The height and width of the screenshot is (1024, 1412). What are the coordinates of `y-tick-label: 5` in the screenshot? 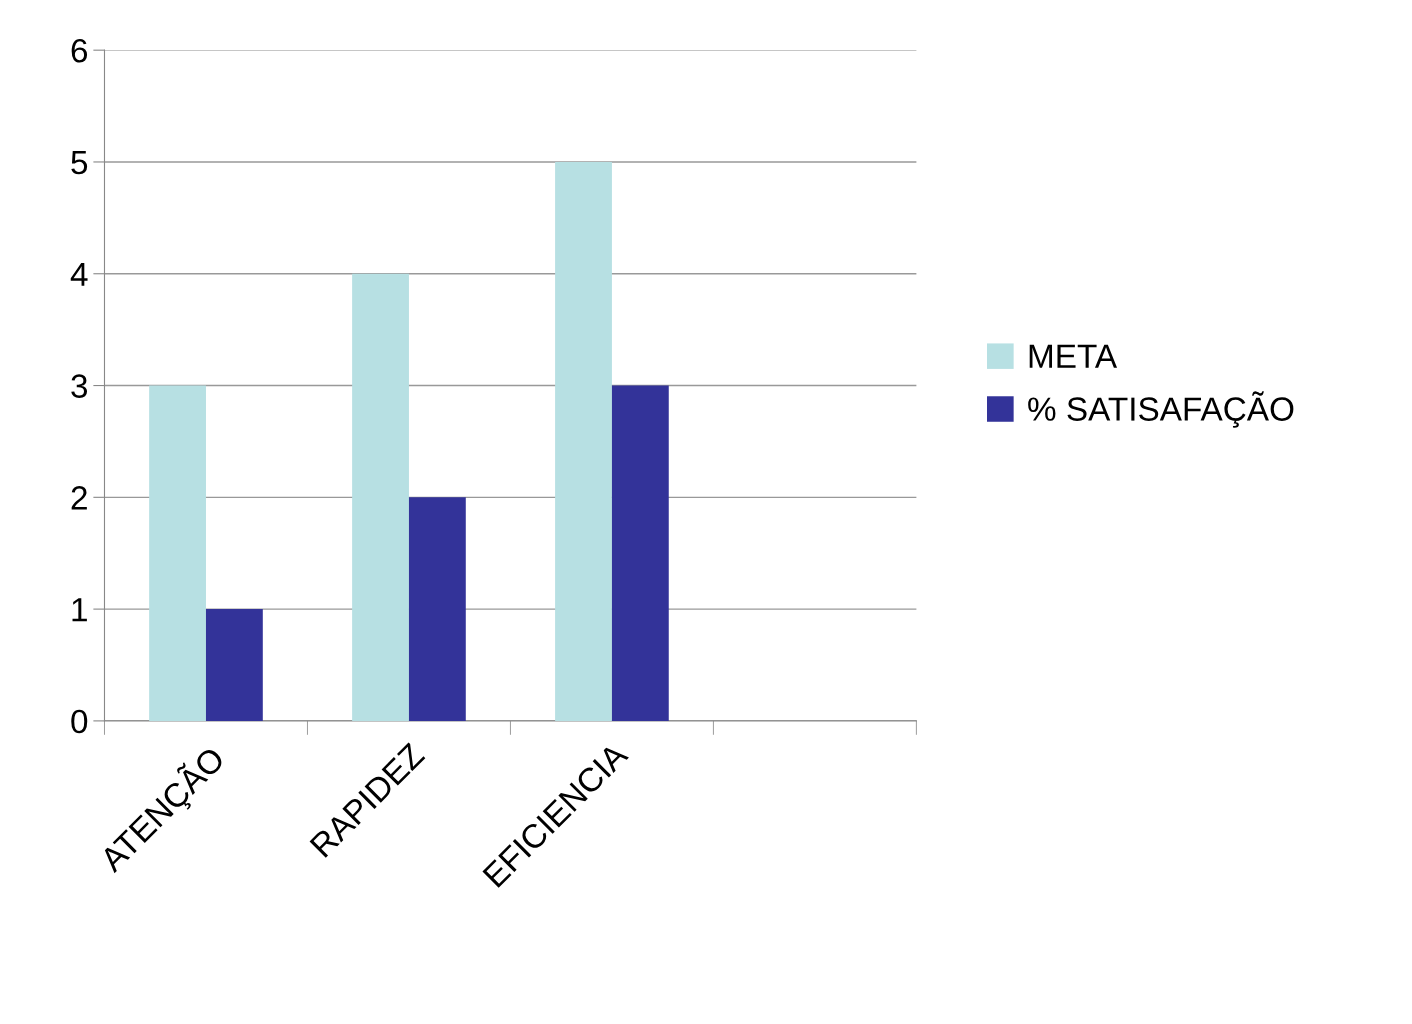 It's located at (79, 163).